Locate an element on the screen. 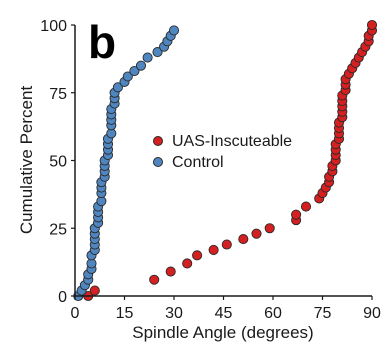 Image resolution: width=387 pixels, height=349 pixels. x-tick-label: 15 is located at coordinates (125, 313).